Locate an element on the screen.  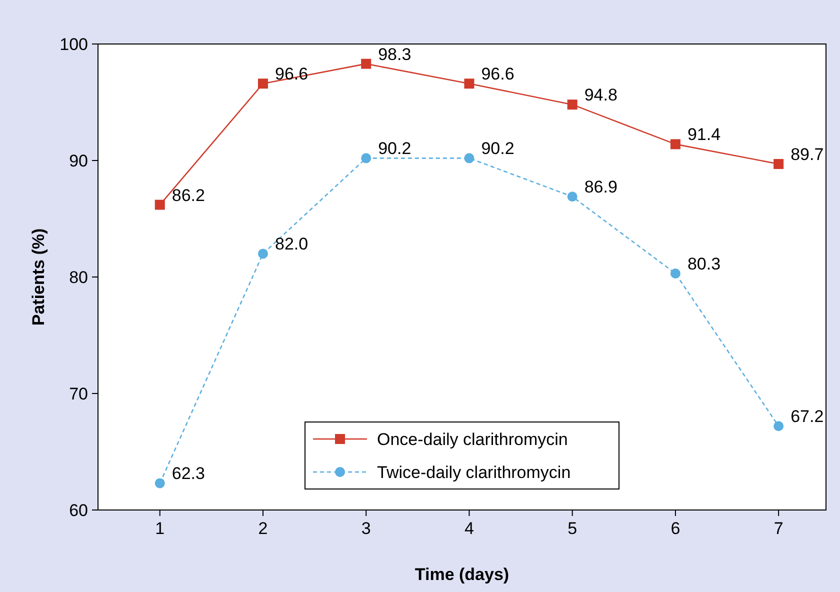
x-axis-title: Time (days) is located at coordinates (462, 574).